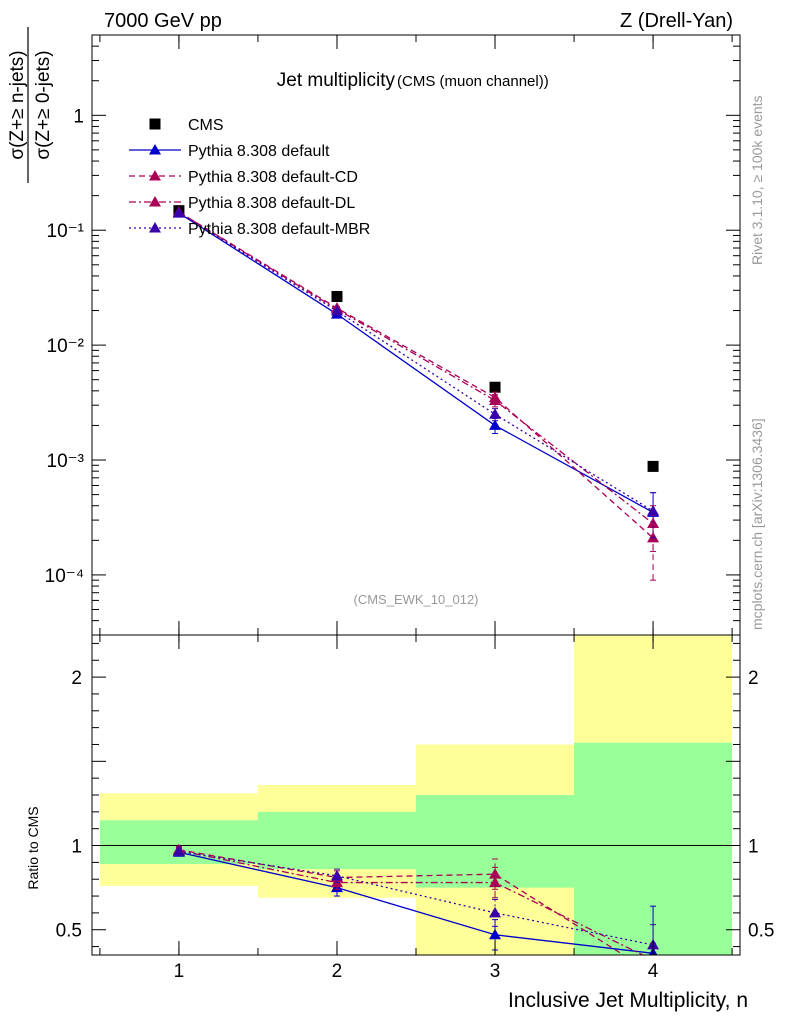 The width and height of the screenshot is (786, 1024). Describe the element at coordinates (336, 80) in the screenshot. I see `plot-title: Jet multiplicity` at that location.